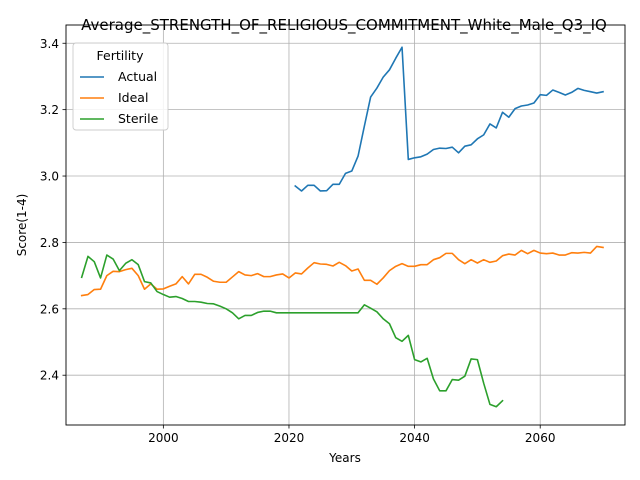  I want to click on y-tick-label: 2.4, so click(49, 376).